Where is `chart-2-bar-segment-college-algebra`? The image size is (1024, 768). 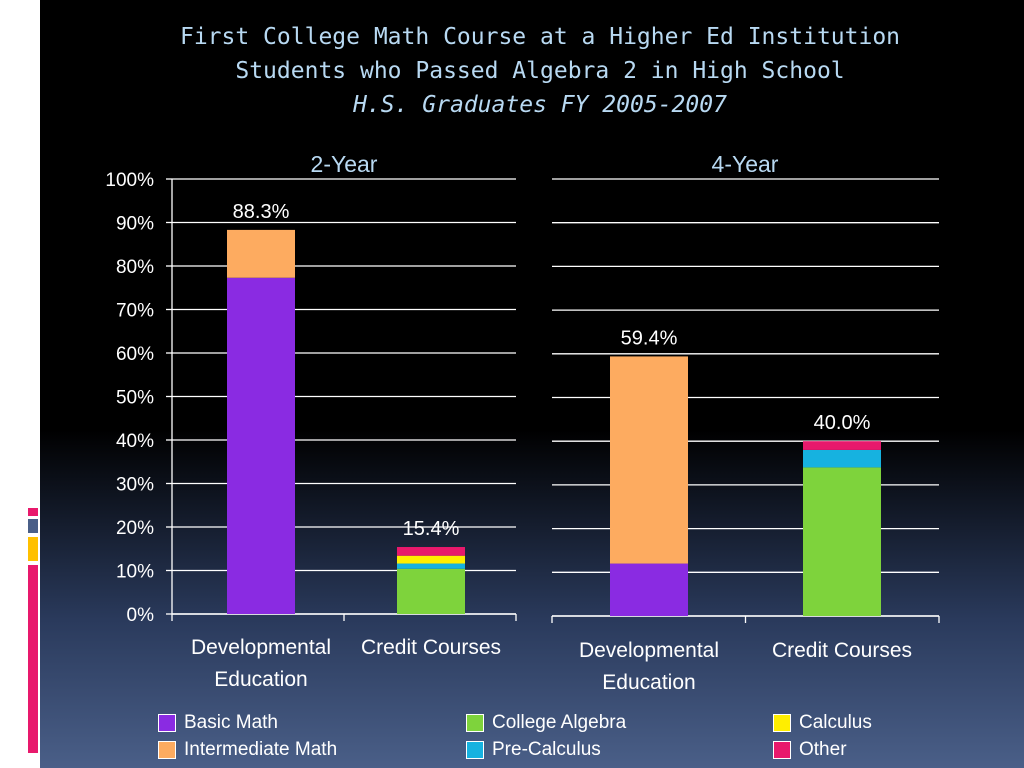
chart-2-bar-segment-college-algebra is located at coordinates (842, 541).